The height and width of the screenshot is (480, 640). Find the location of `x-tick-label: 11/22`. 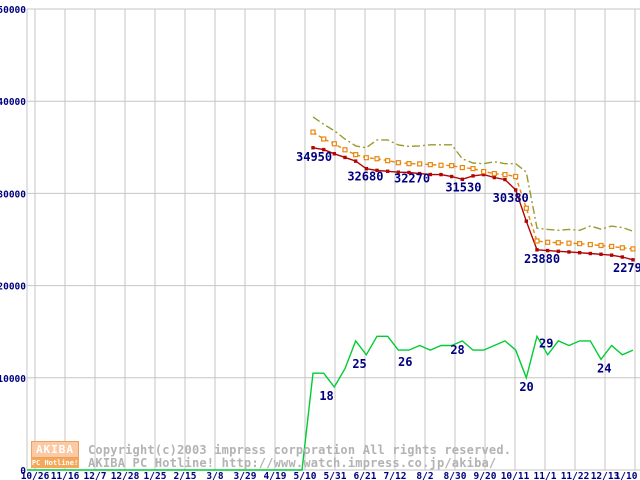

x-tick-label: 11/22 is located at coordinates (575, 475).